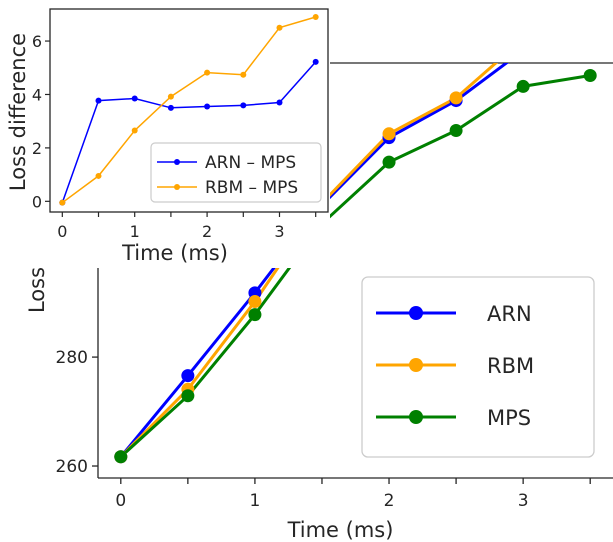  I want to click on main-y-tick-label: 280, so click(72, 358).